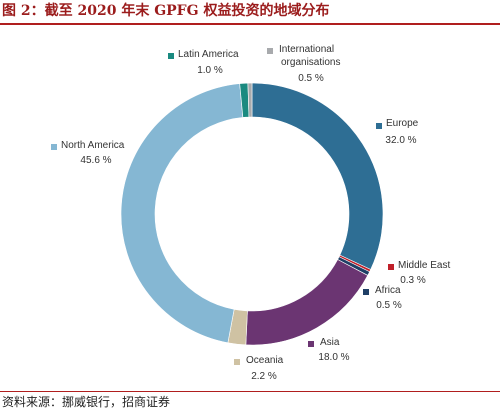 The width and height of the screenshot is (500, 411). I want to click on legend-swatch-north-america, so click(54, 147).